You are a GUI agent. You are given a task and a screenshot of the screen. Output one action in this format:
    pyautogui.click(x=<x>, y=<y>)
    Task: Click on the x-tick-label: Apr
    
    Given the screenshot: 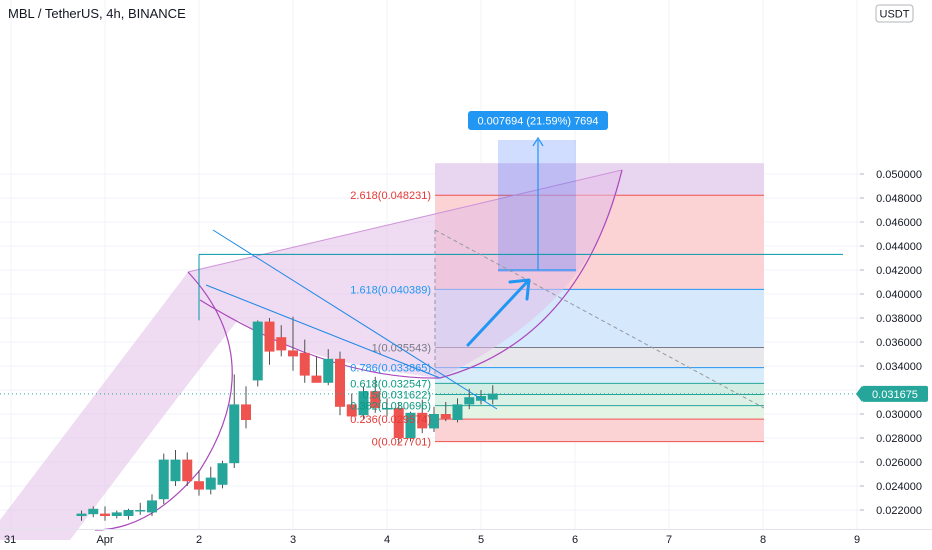 What is the action you would take?
    pyautogui.click(x=104, y=540)
    